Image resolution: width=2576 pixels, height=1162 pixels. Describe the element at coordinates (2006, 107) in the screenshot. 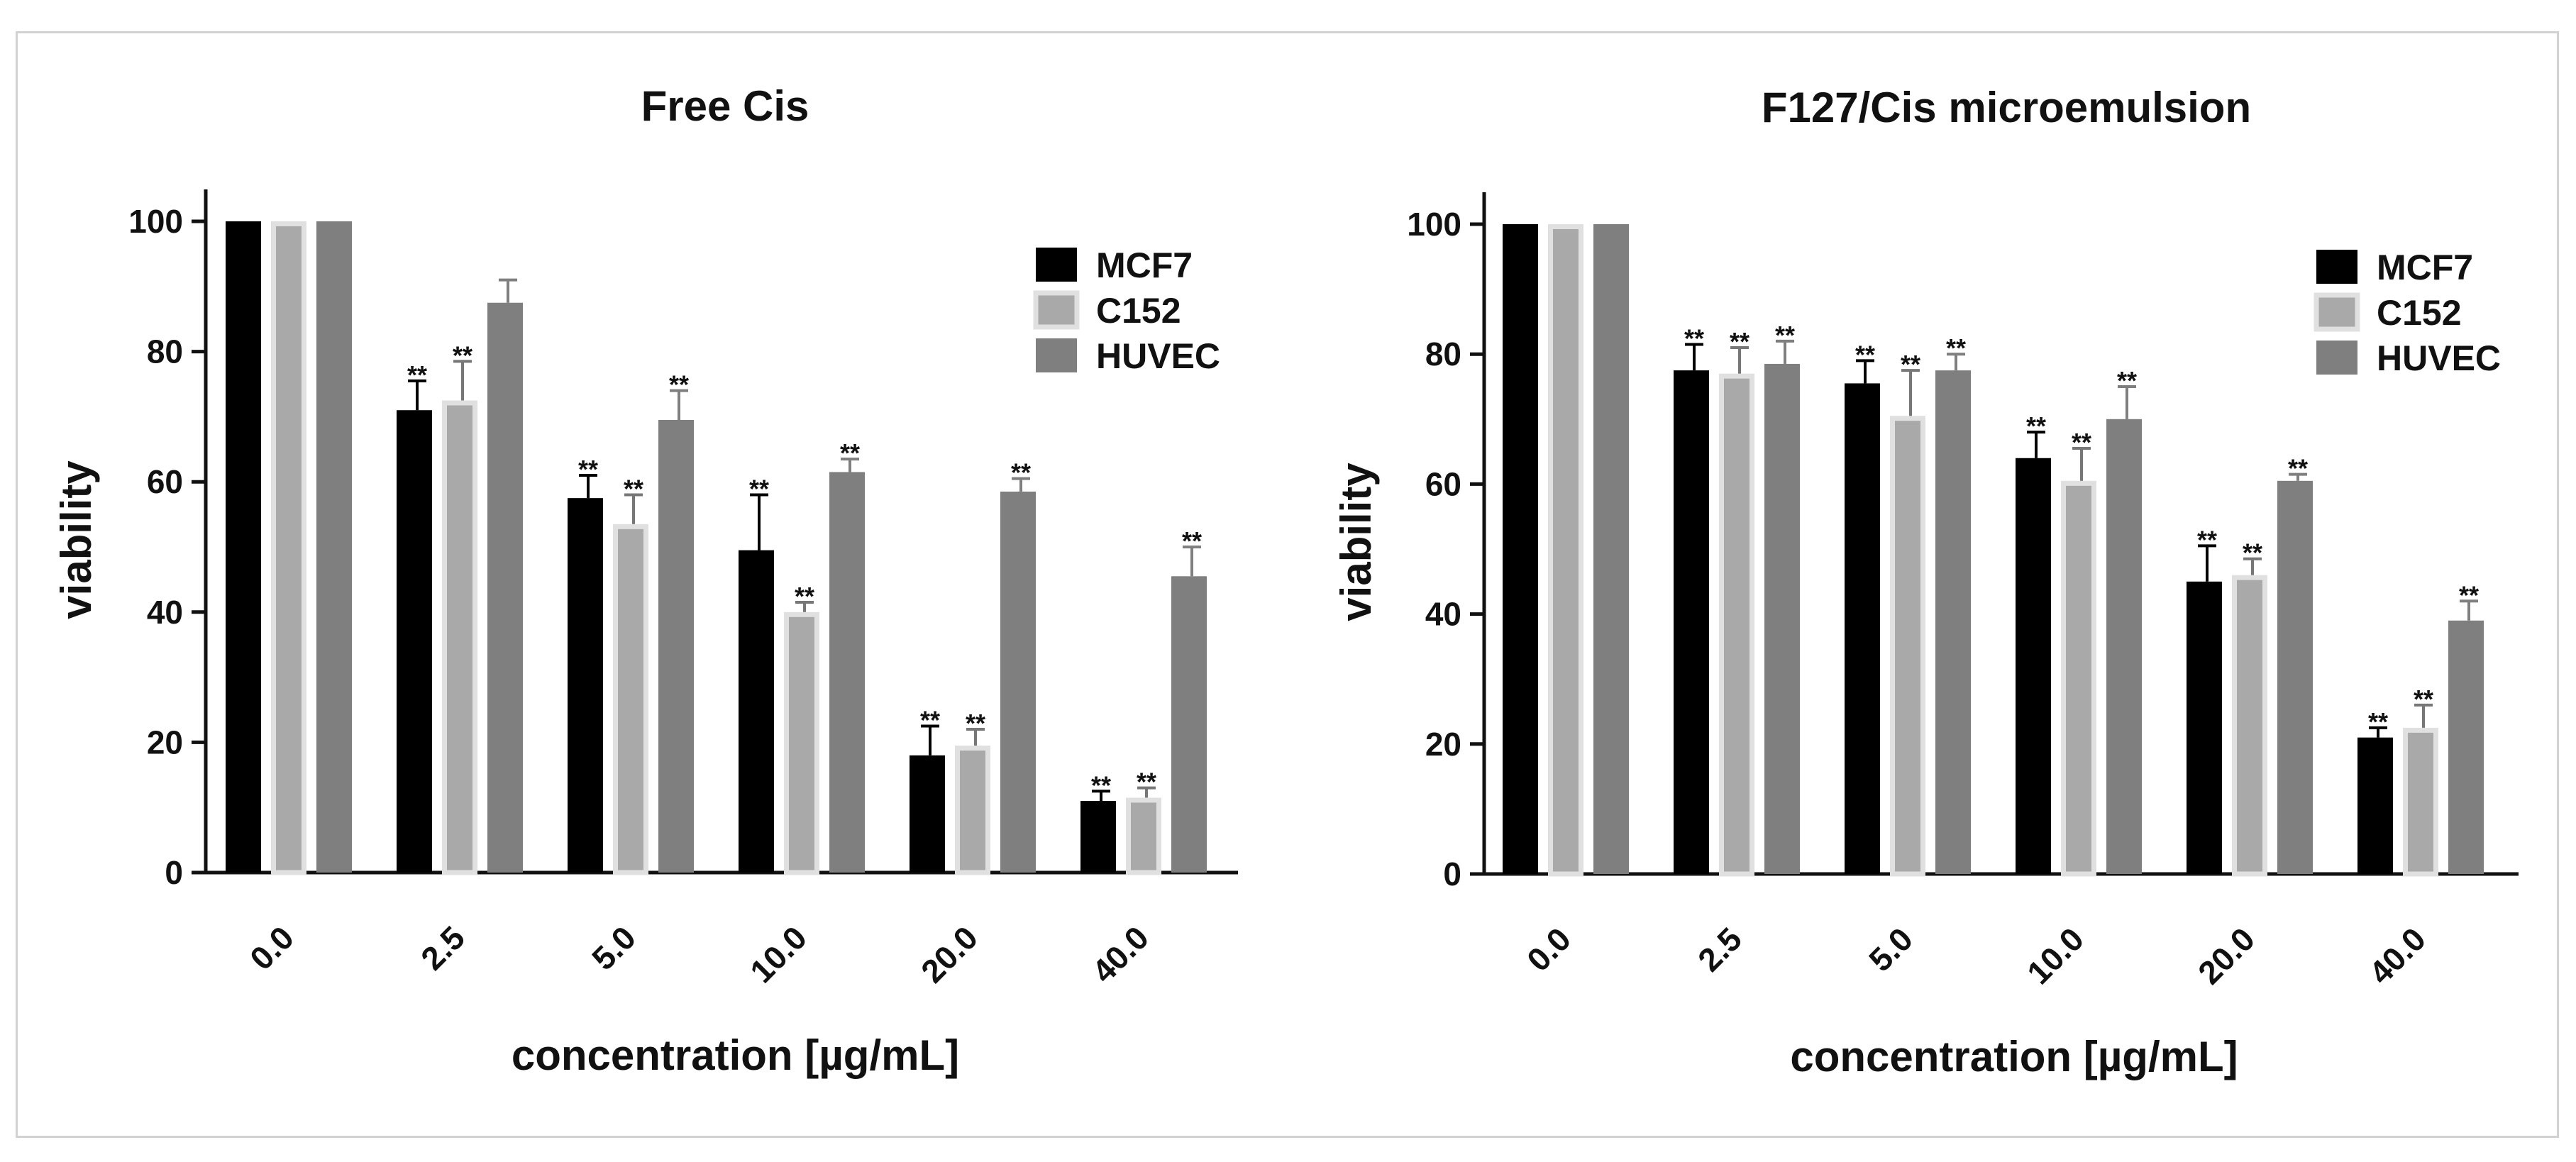

I see `chart-title: F127/Cis microemulsion` at that location.